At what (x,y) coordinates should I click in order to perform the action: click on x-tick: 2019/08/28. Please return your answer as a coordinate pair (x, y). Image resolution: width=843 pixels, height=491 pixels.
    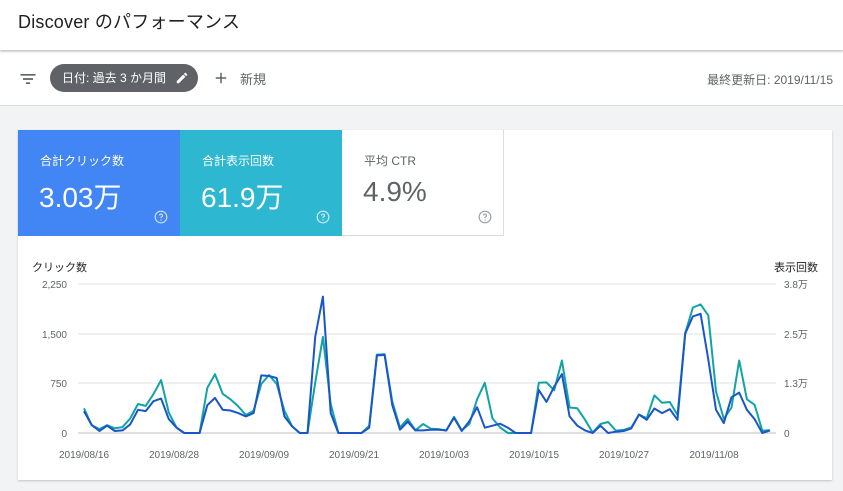
    Looking at the image, I should click on (174, 455).